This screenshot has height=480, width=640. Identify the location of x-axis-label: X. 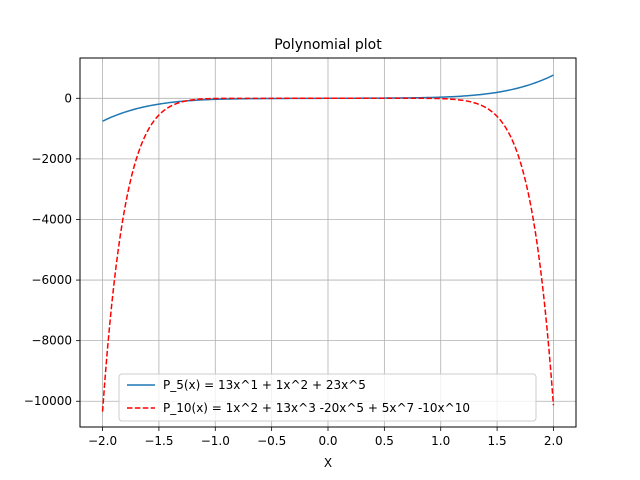
(328, 463).